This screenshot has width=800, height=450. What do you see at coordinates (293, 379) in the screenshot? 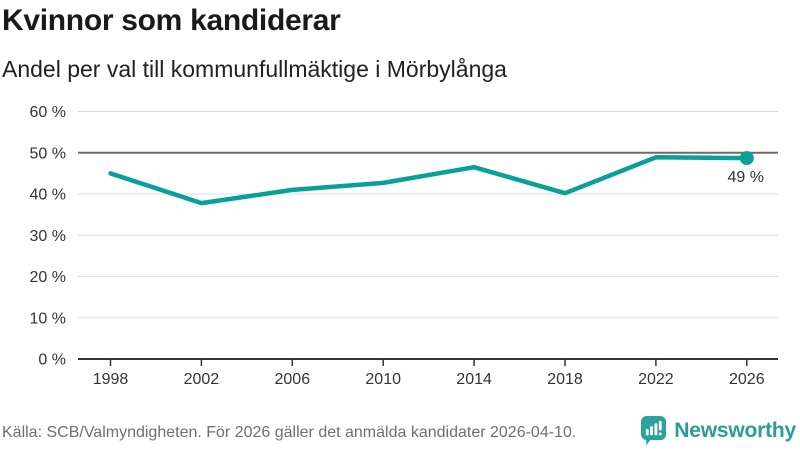
I see `x-tick-label: 2006` at bounding box center [293, 379].